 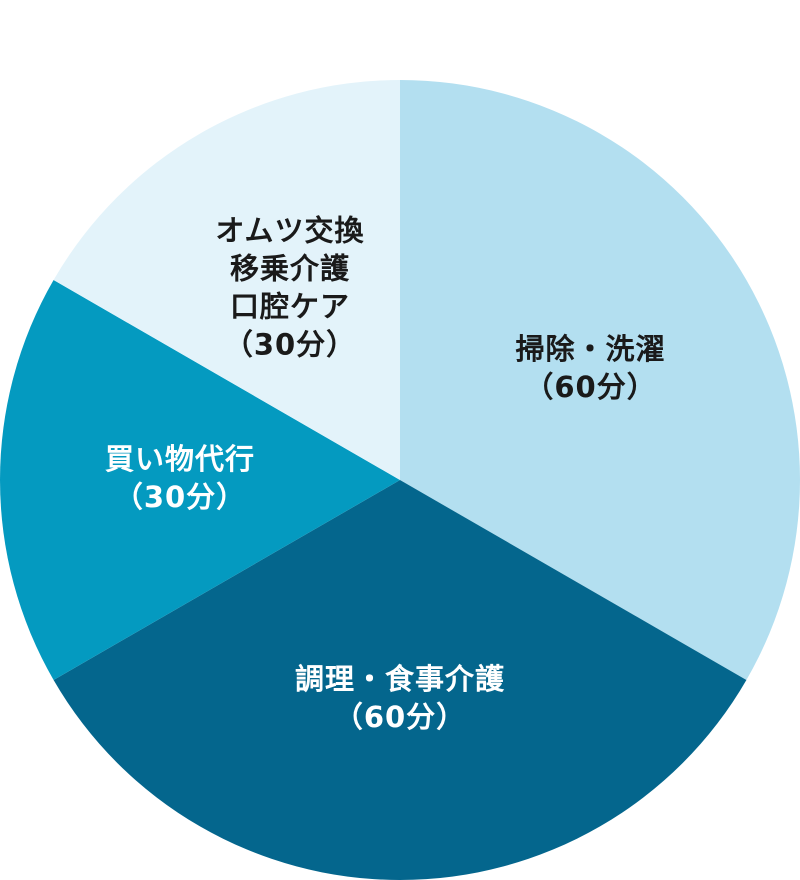 I want to click on slice-label: 口腔ケア, so click(x=290, y=306).